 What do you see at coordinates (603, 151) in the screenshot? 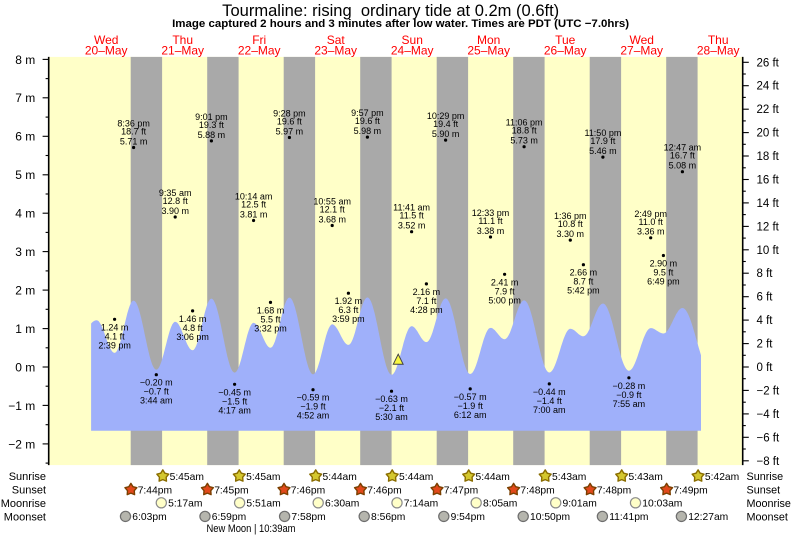
I see `svg-text: 5.46 m` at bounding box center [603, 151].